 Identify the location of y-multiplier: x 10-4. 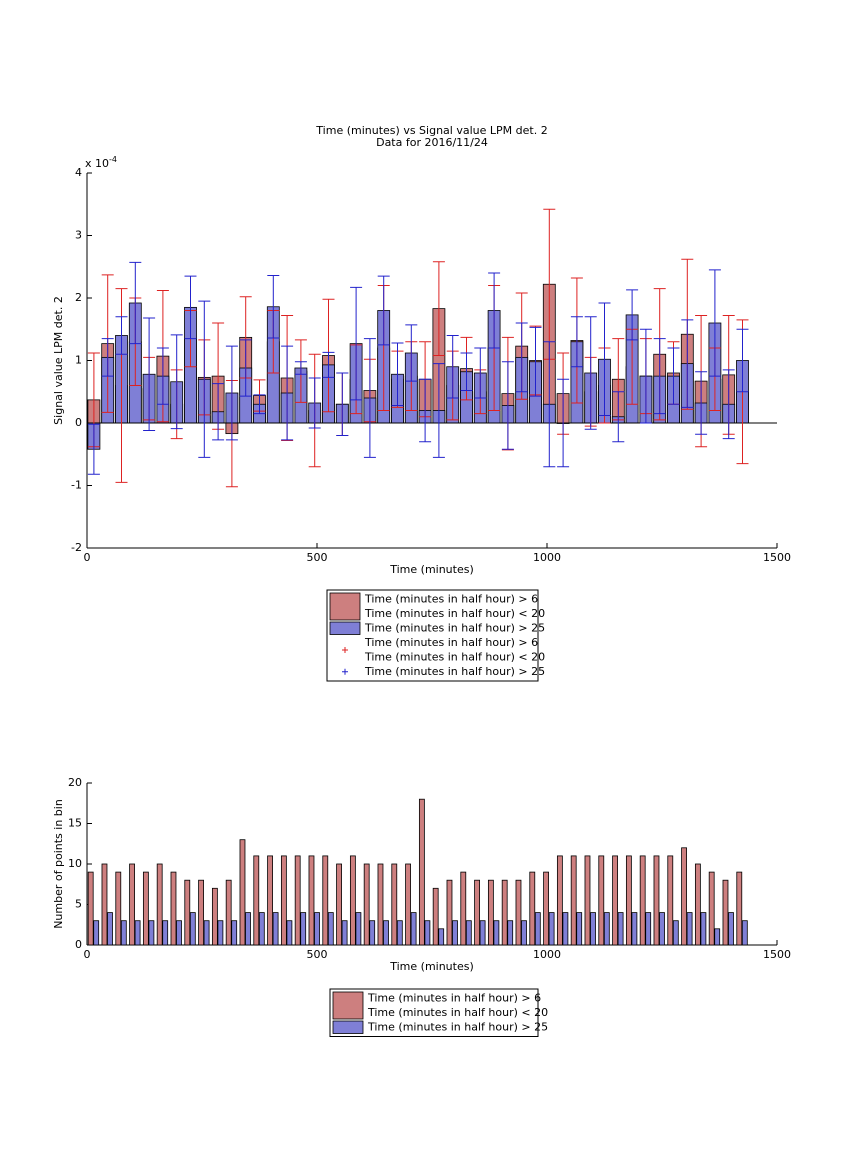
(101, 163).